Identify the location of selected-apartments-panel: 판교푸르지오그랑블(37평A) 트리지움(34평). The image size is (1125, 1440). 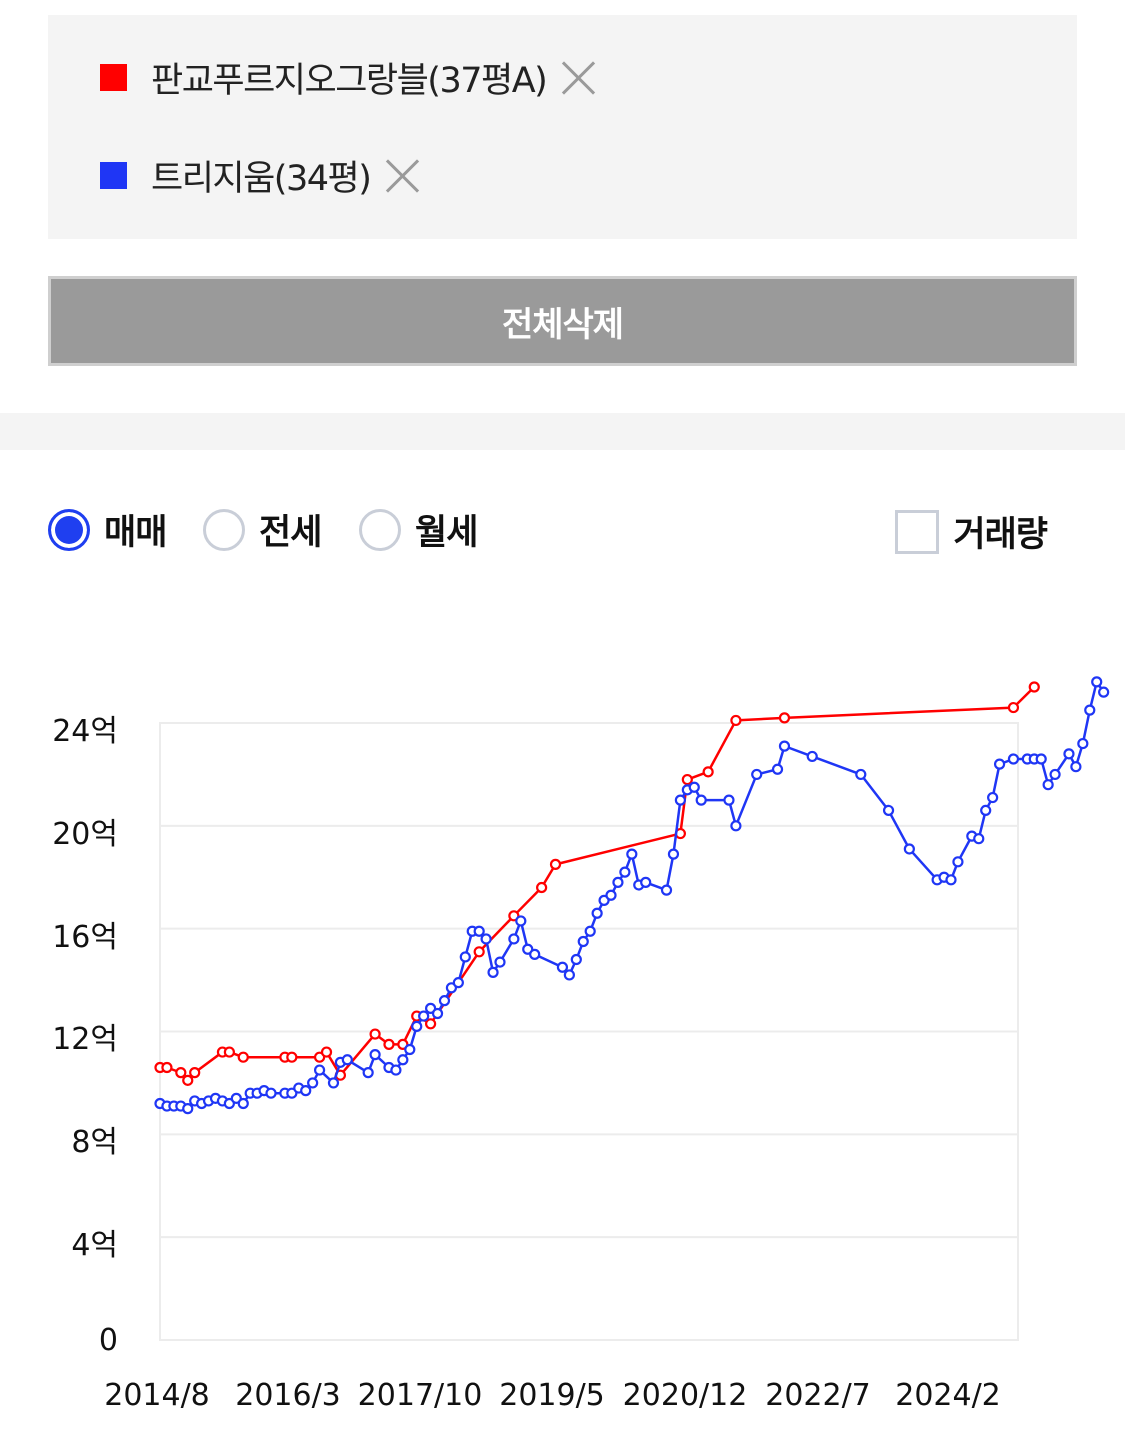
(562, 127).